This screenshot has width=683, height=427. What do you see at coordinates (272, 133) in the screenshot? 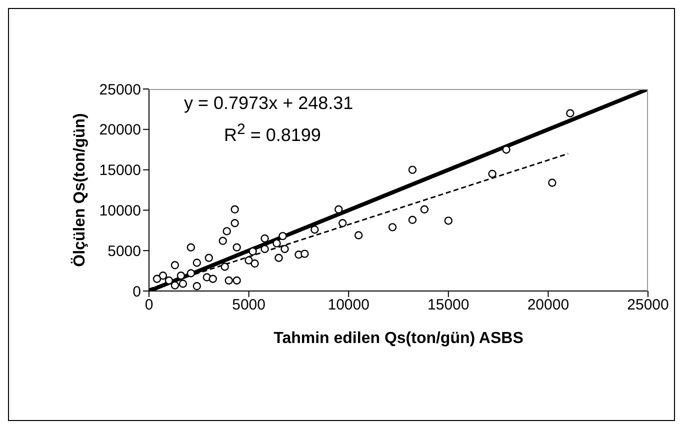
I see `annotation: R$^{2}$ = 0.8199` at bounding box center [272, 133].